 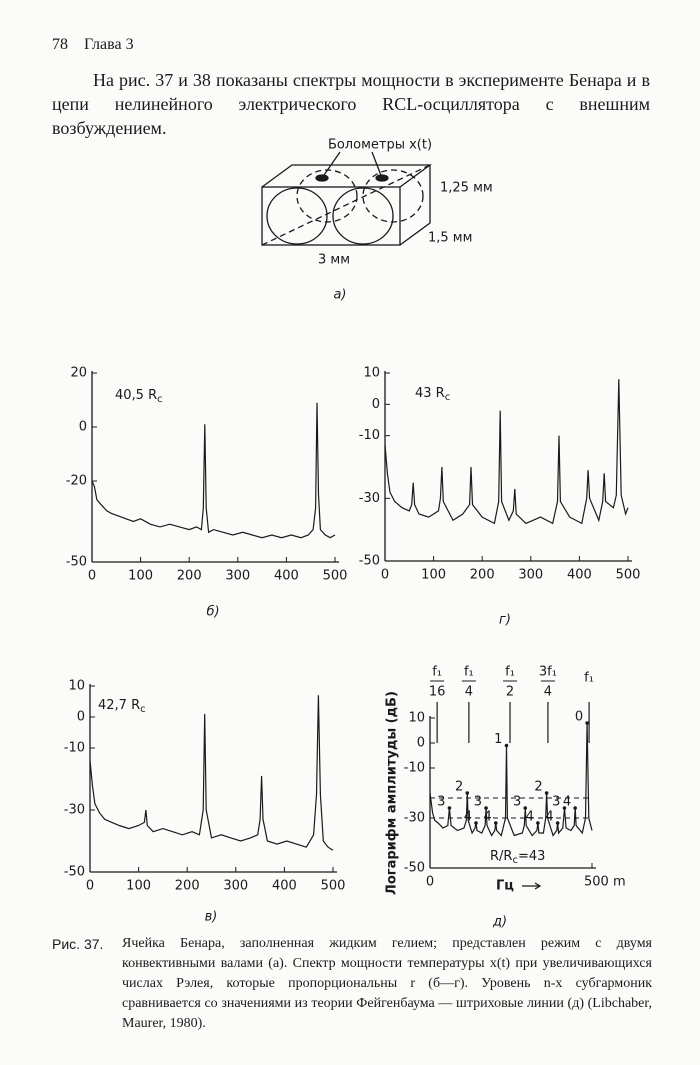 I want to click on bolometer, so click(x=322, y=178).